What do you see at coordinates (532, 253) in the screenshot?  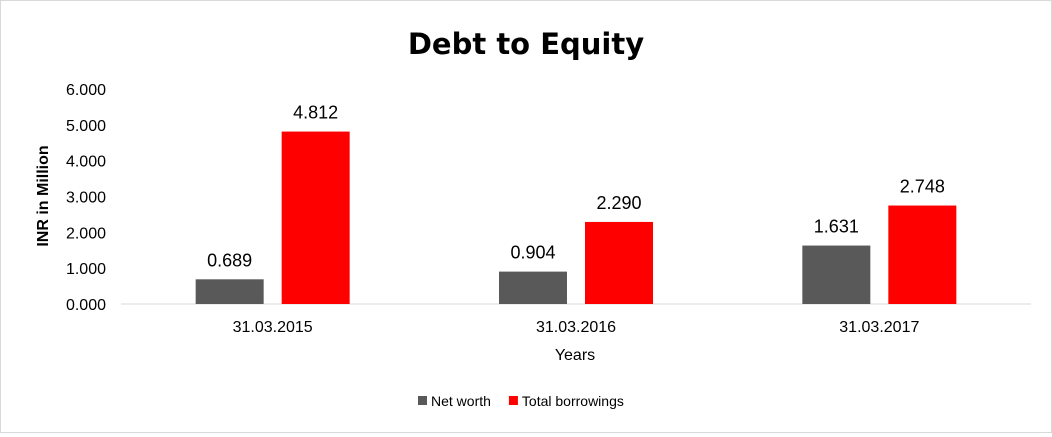 I see `data-label: 0.904` at bounding box center [532, 253].